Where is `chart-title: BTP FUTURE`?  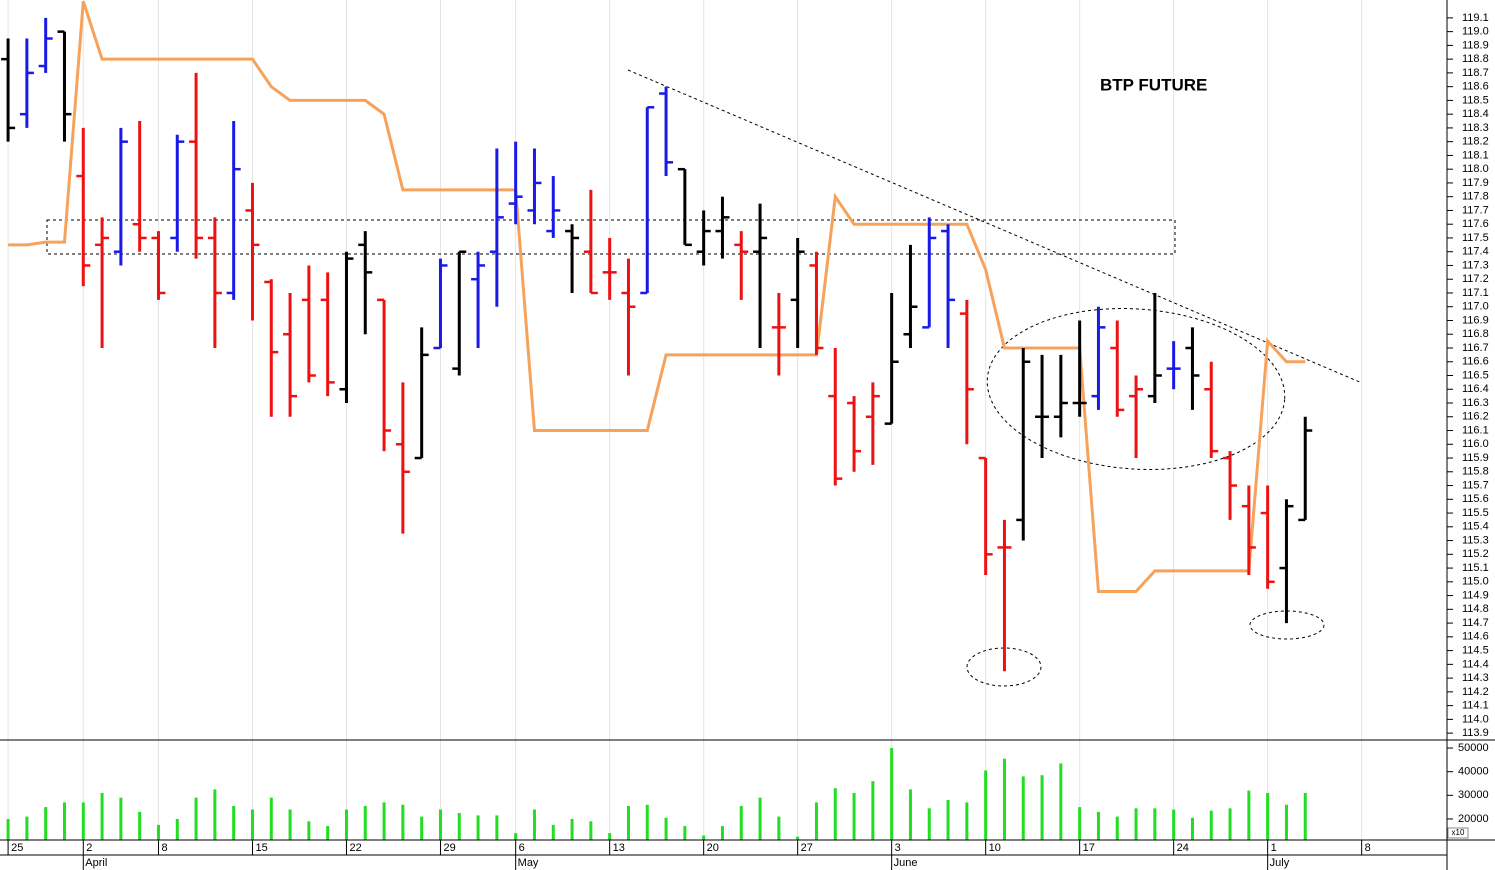
chart-title: BTP FUTURE is located at coordinates (1153, 84).